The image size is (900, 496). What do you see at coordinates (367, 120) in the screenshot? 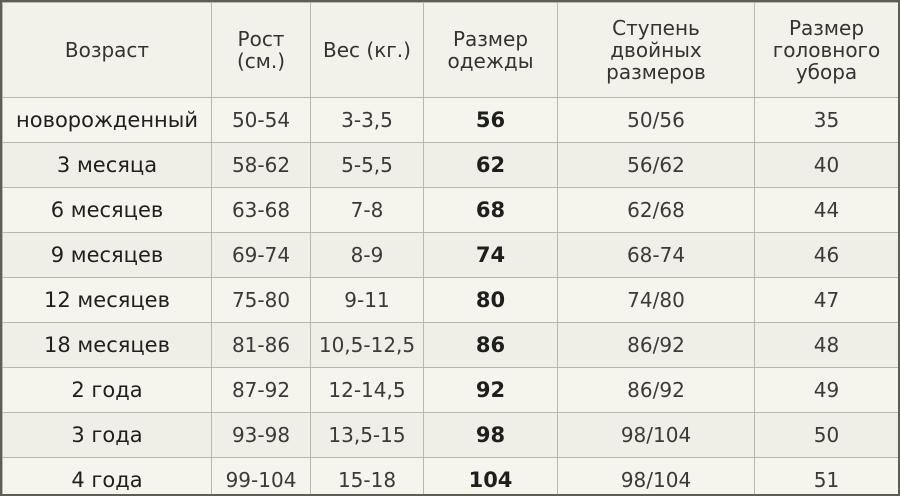
I see `cell-weight: 3-3,5` at bounding box center [367, 120].